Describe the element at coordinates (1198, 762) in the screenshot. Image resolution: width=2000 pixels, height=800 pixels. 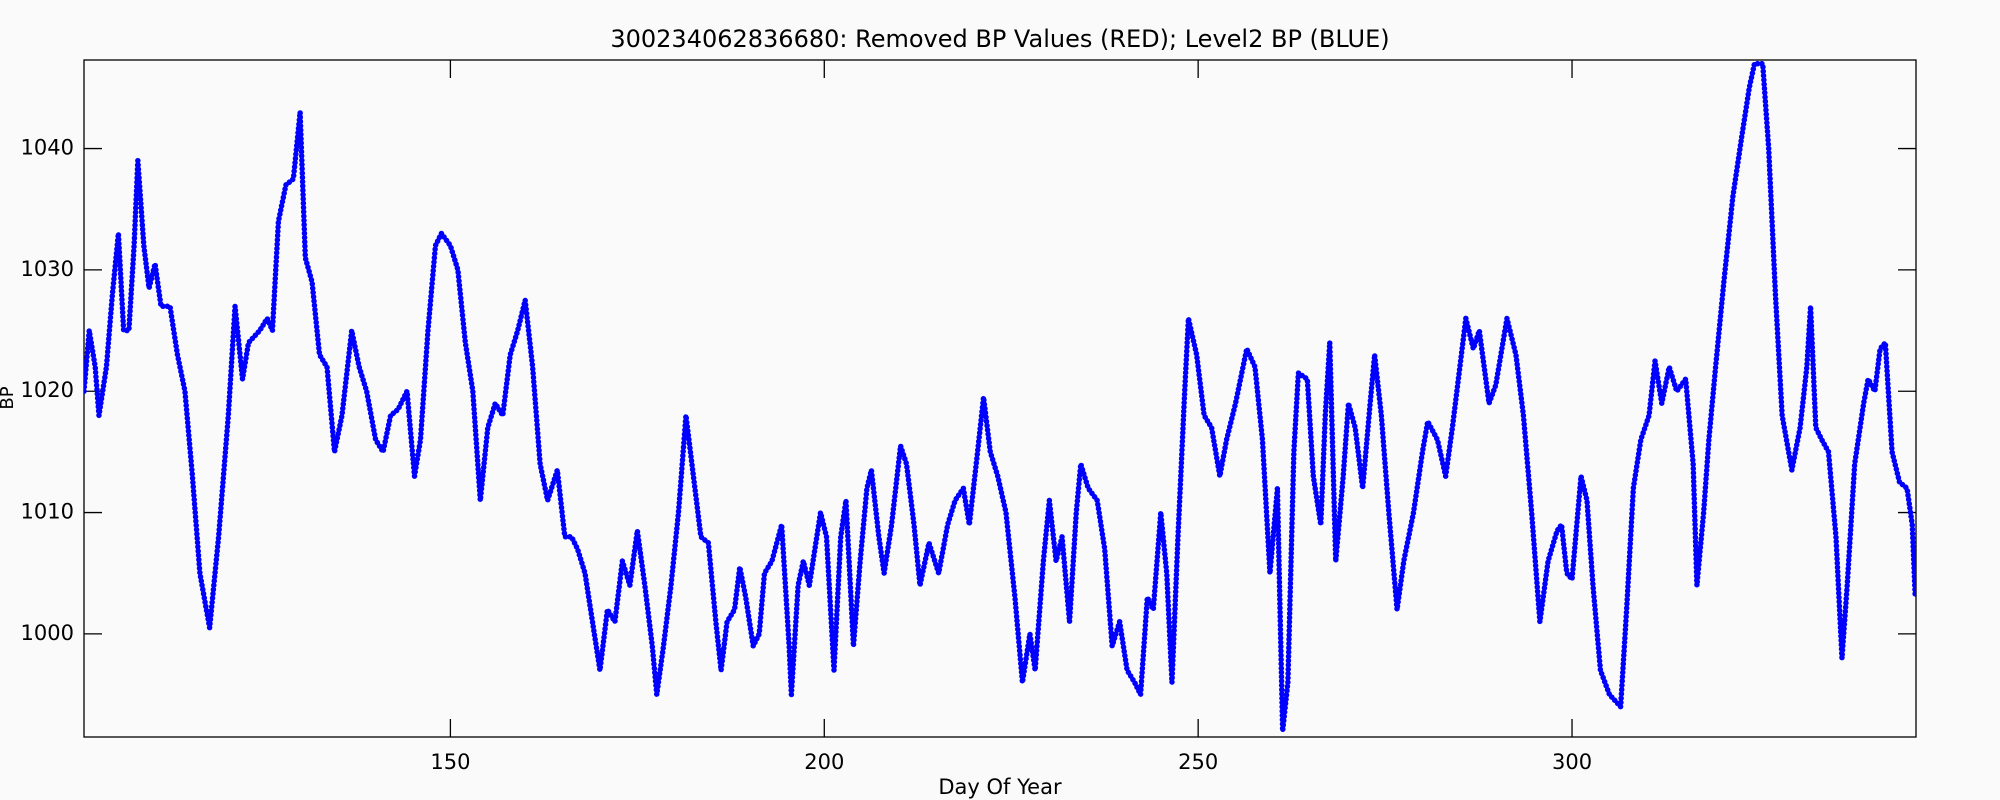
I see `x-tick-label: 250` at that location.